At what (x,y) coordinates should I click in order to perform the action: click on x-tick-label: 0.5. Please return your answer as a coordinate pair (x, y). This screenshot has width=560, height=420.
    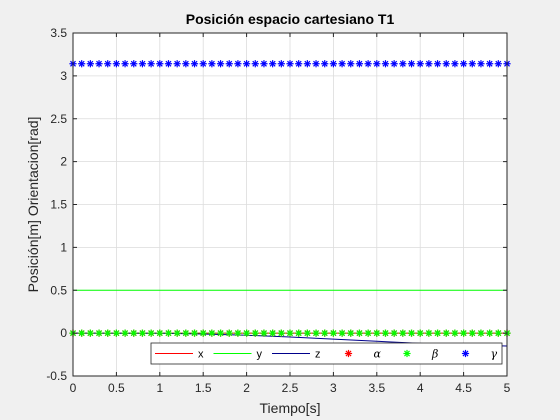
    Looking at the image, I should click on (116, 388).